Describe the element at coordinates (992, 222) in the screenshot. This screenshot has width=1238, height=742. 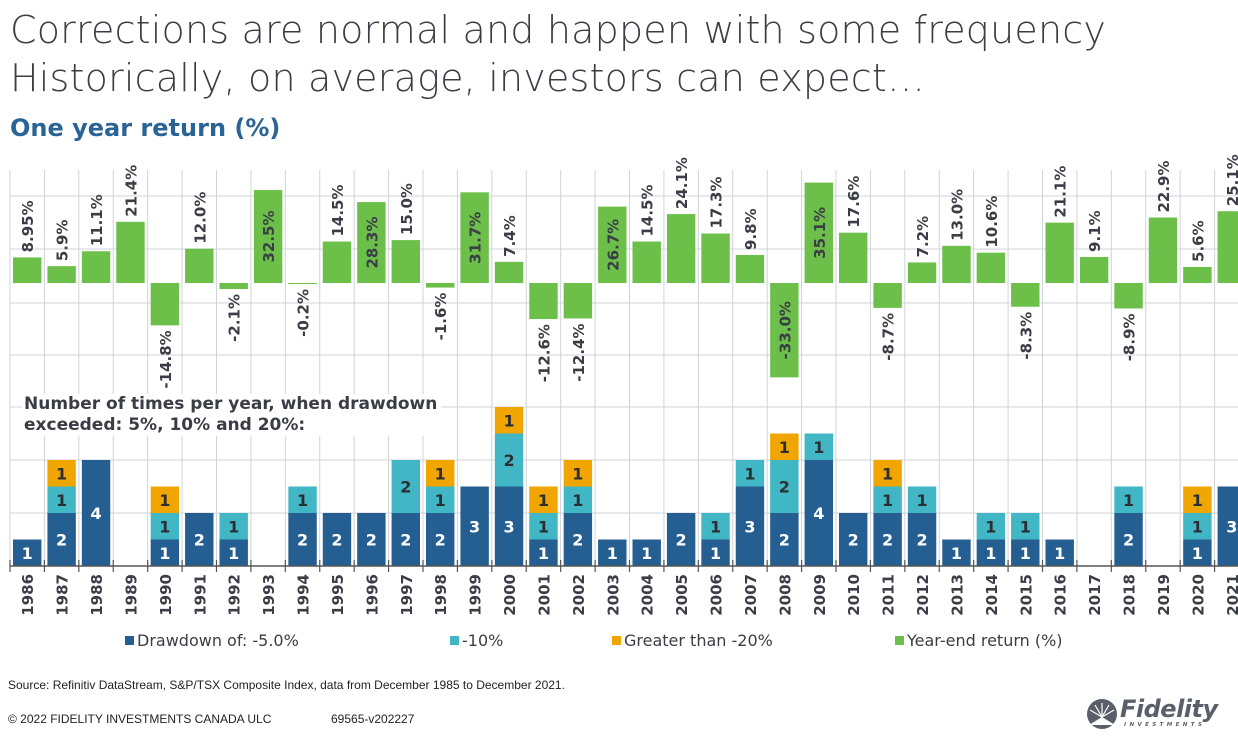
I see `return-data-label: 10.6%` at that location.